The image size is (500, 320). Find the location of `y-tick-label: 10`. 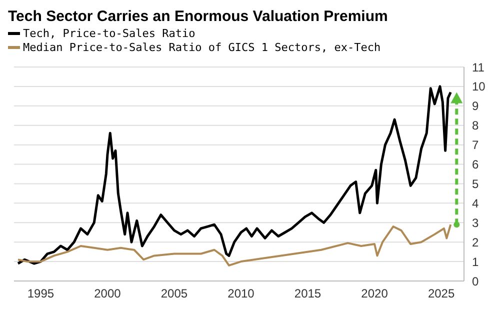

y-tick-label: 10 is located at coordinates (479, 87).